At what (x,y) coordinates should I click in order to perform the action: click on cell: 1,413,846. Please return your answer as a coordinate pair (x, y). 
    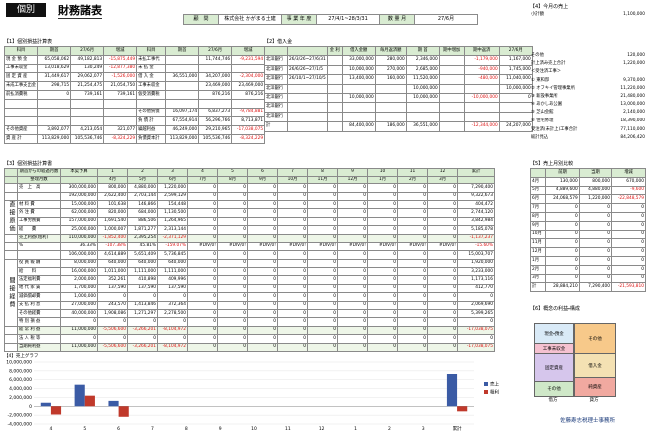
    Looking at the image, I should click on (142, 305).